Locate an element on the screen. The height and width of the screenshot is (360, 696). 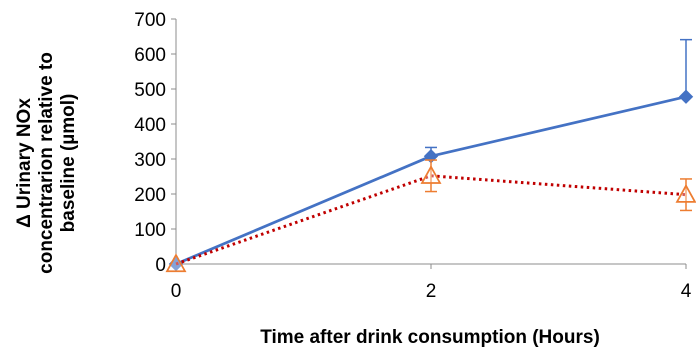
x-tick-label: 4 is located at coordinates (686, 291).